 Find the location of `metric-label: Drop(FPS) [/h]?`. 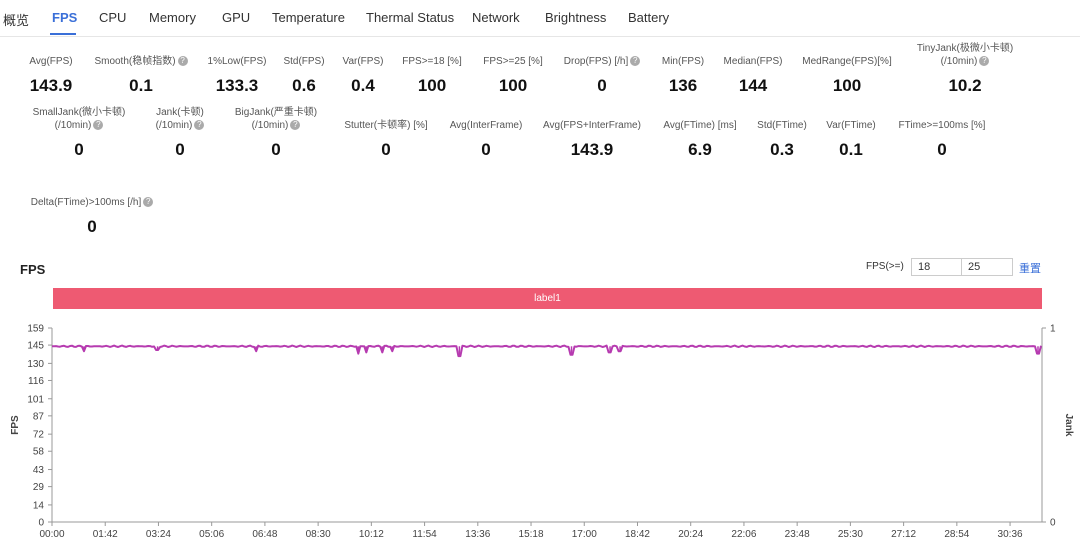

metric-label: Drop(FPS) [/h]? is located at coordinates (602, 61).